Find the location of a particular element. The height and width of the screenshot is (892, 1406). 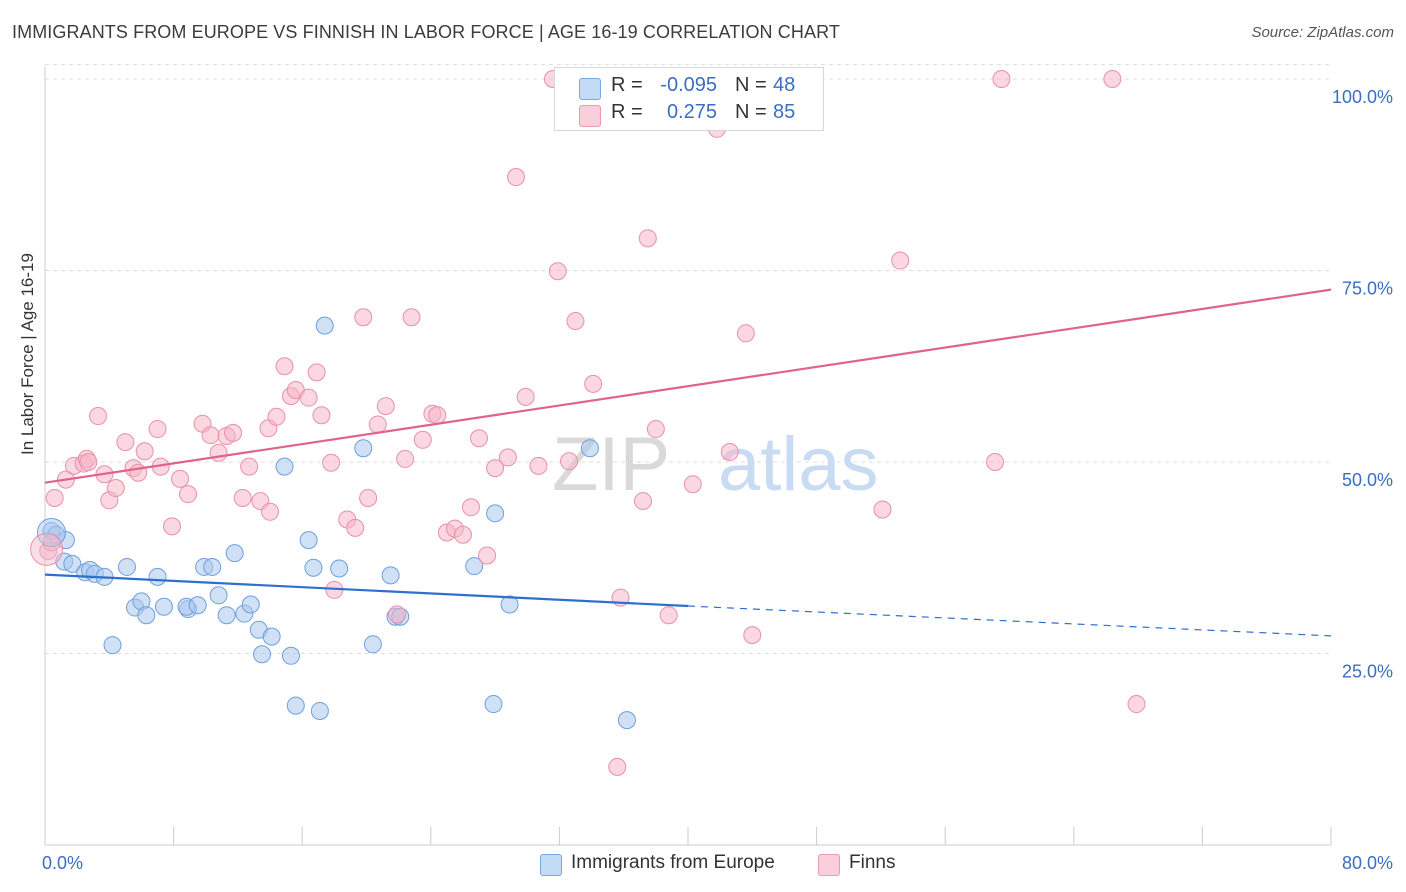

source-label: Source: ZipAtlas.com is located at coordinates (1322, 32).